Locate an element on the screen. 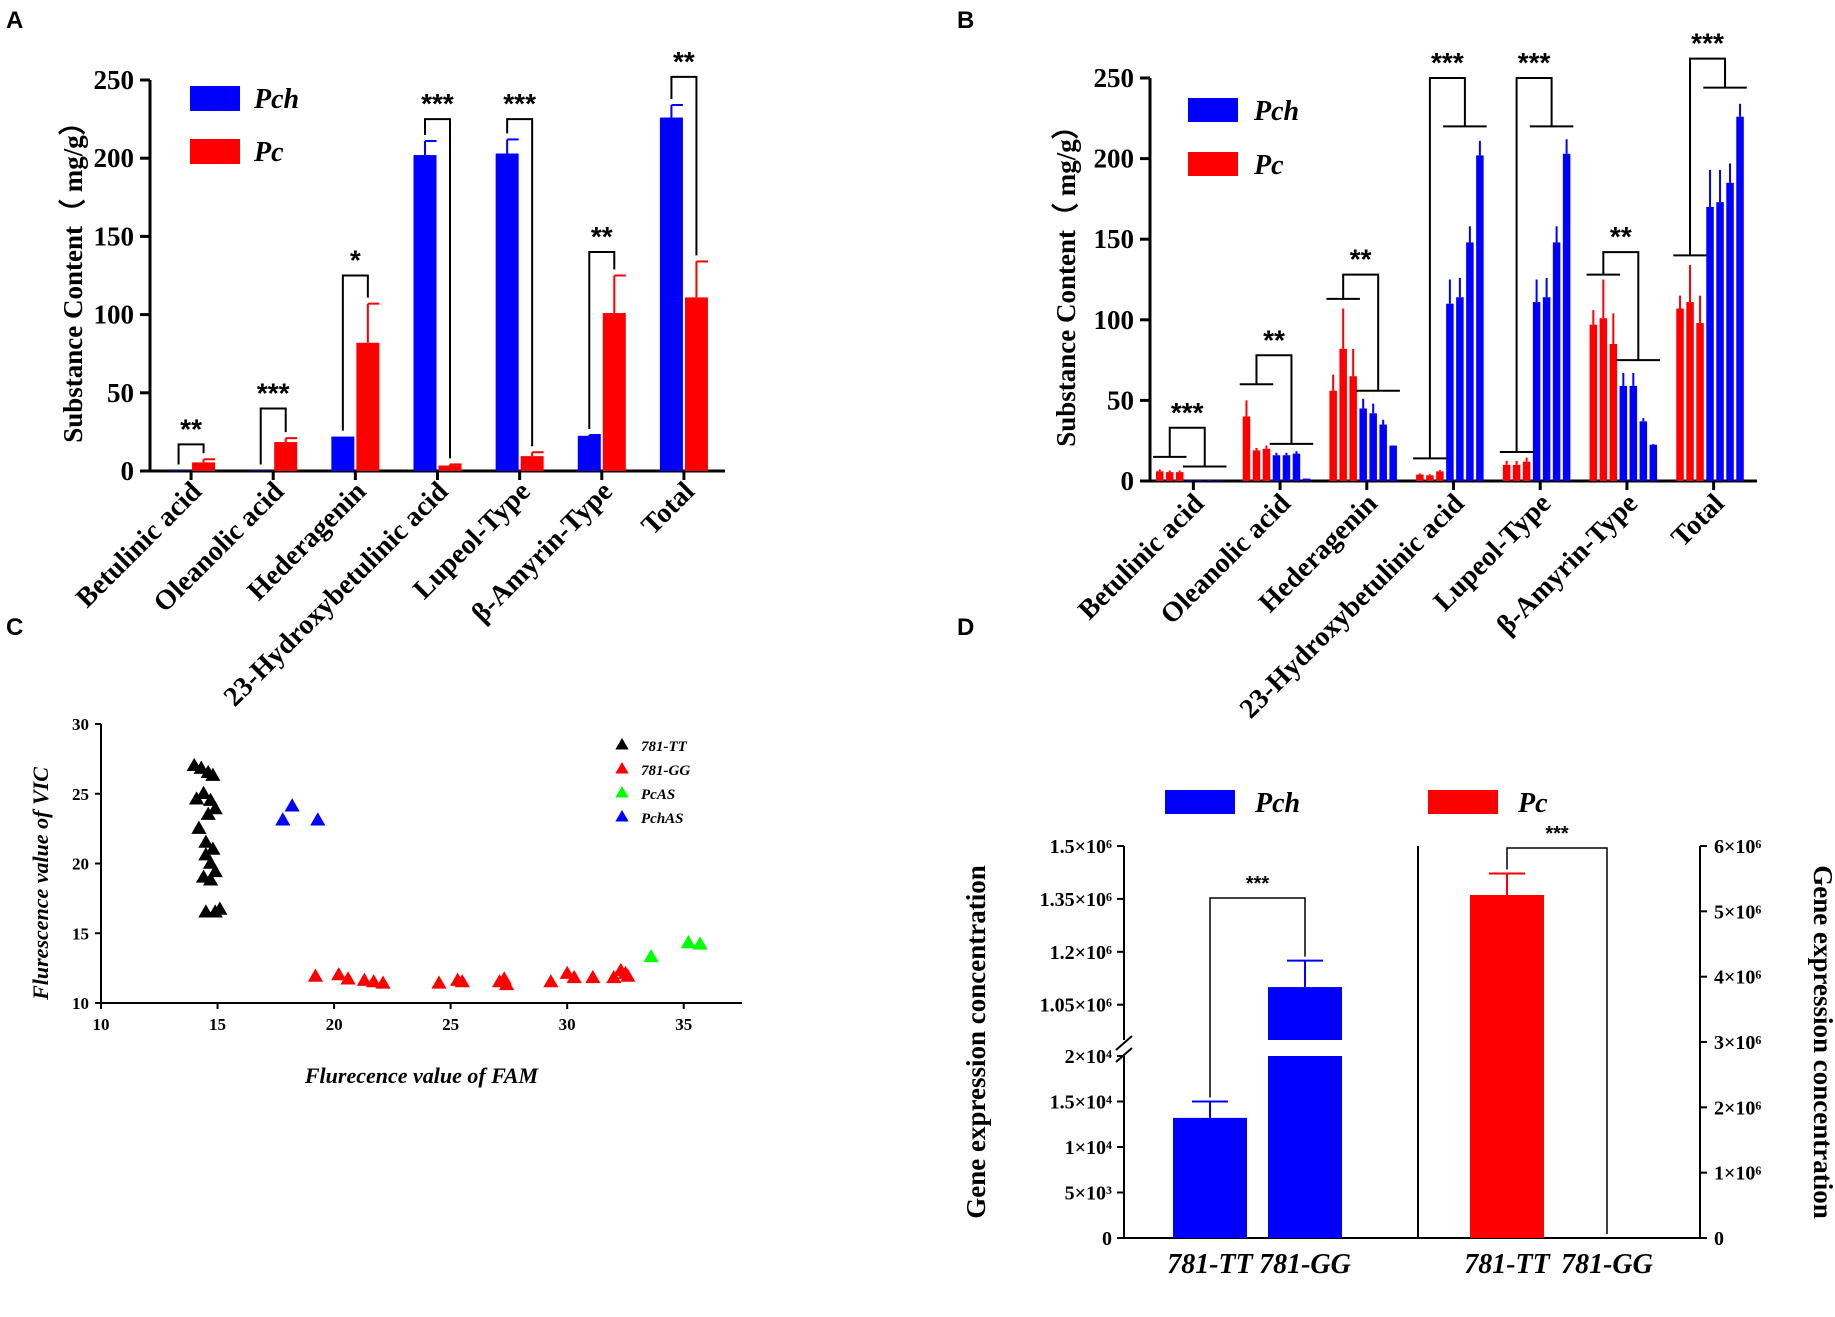  legend-label-781-gg: 781-GG is located at coordinates (665, 771).